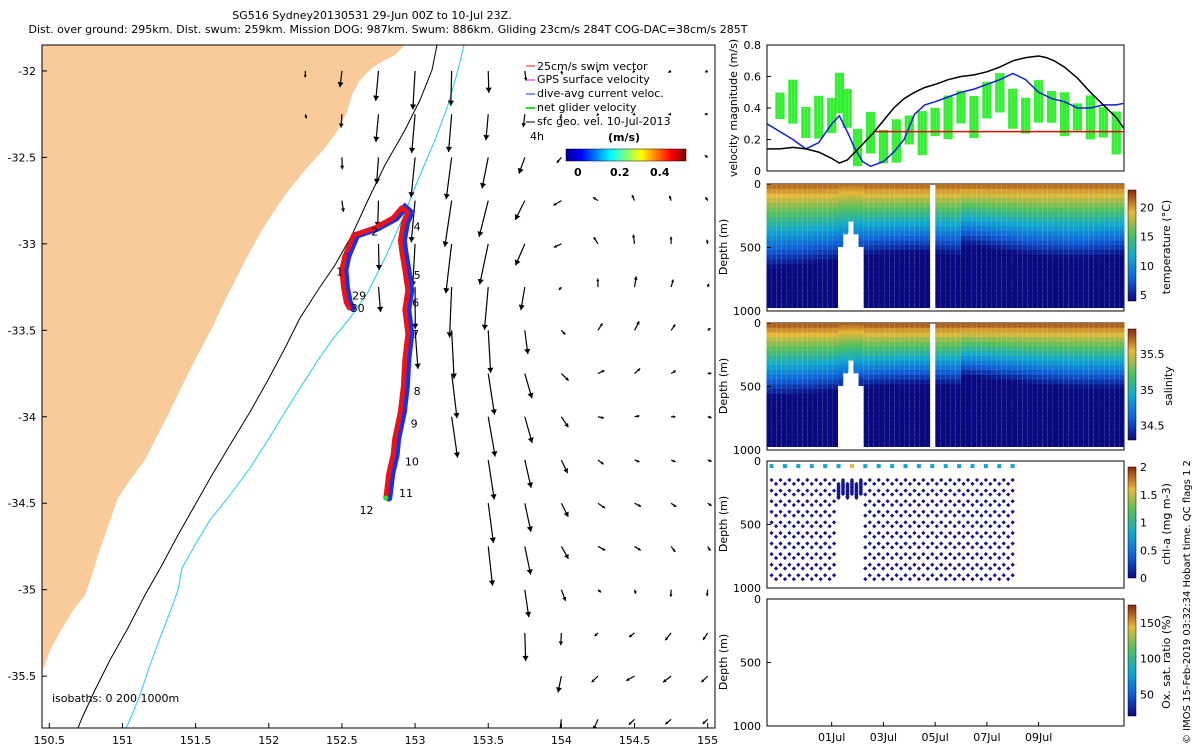 The height and width of the screenshot is (750, 1200). Describe the element at coordinates (450, 133) in the screenshot. I see `velocity-vector` at that location.